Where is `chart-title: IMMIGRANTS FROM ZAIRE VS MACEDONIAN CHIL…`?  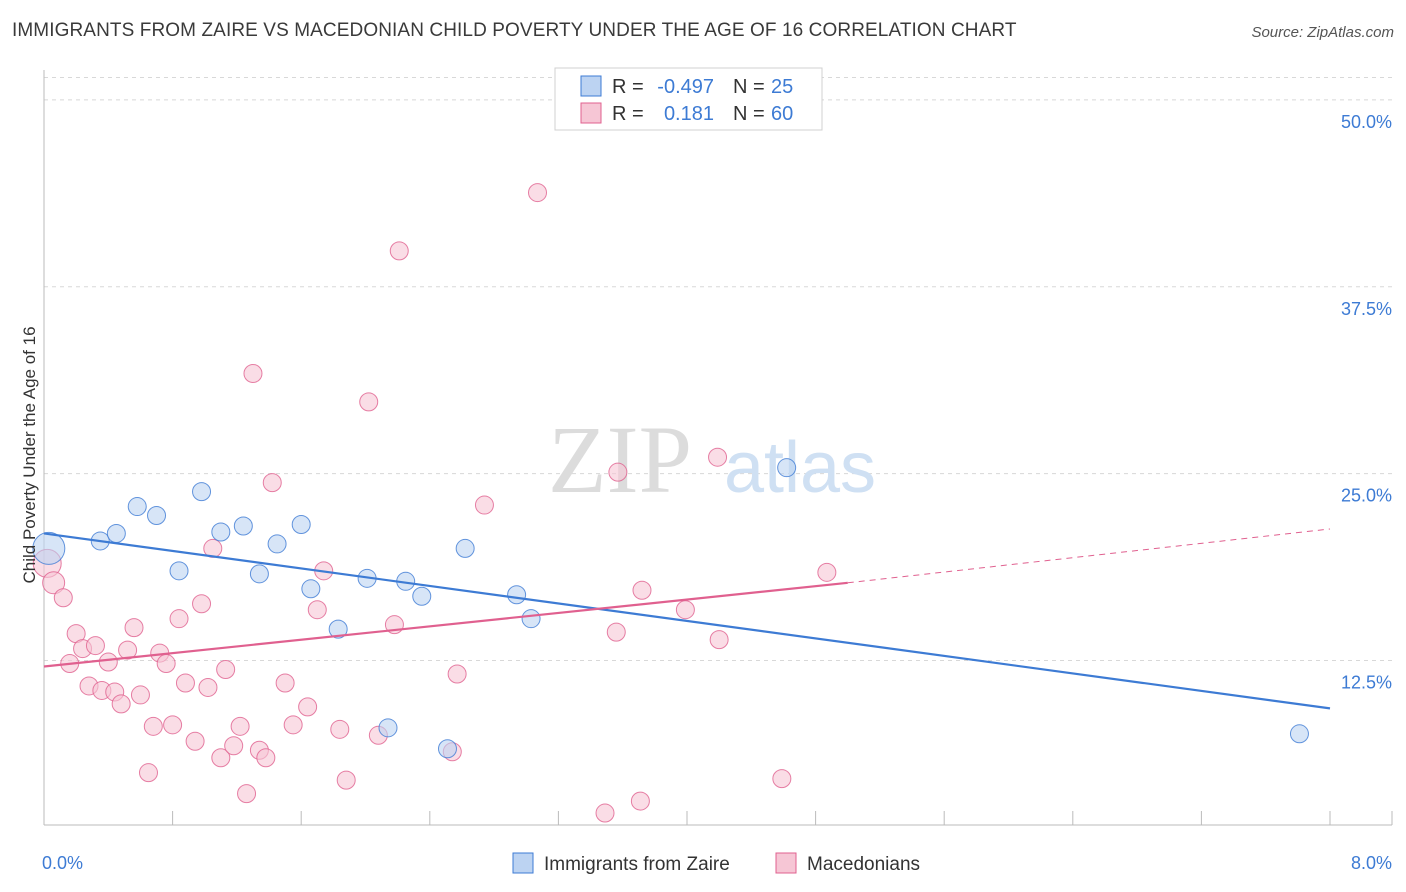 chart-title: IMMIGRANTS FROM ZAIRE VS MACEDONIAN CHIL… is located at coordinates (514, 30).